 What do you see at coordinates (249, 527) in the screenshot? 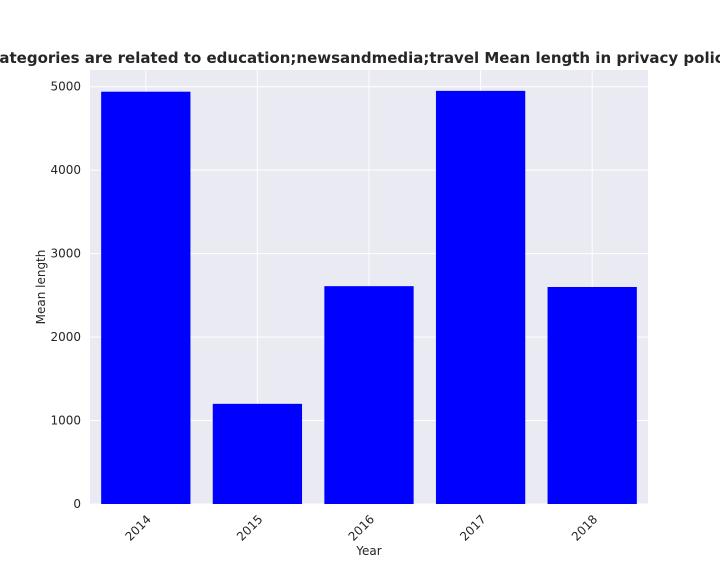
I see `x-tick-label: 2015` at bounding box center [249, 527].